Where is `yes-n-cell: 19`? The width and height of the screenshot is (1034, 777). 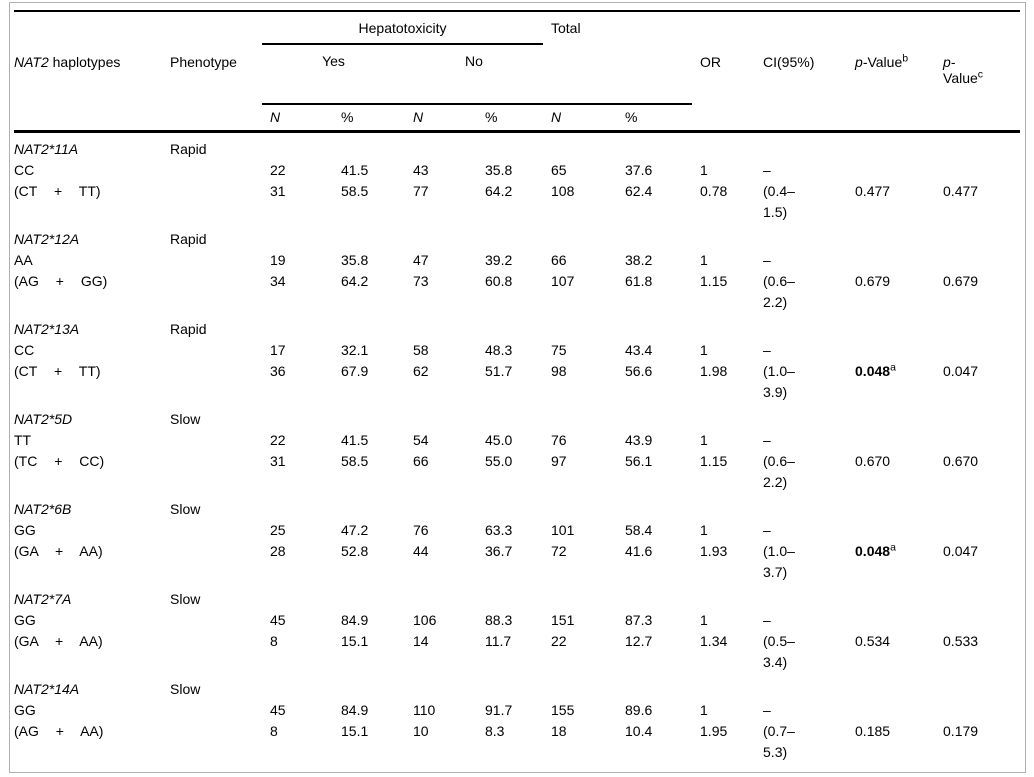 yes-n-cell: 19 is located at coordinates (278, 259).